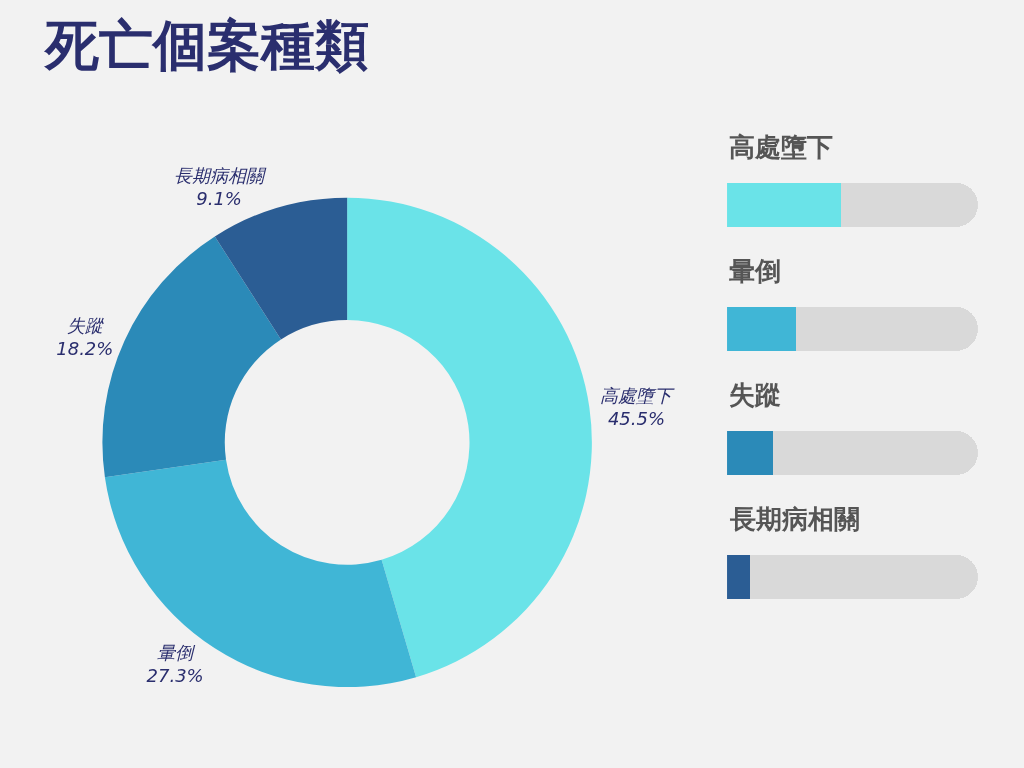 This screenshot has width=1024, height=768. What do you see at coordinates (755, 271) in the screenshot?
I see `category-label: 暈倒` at bounding box center [755, 271].